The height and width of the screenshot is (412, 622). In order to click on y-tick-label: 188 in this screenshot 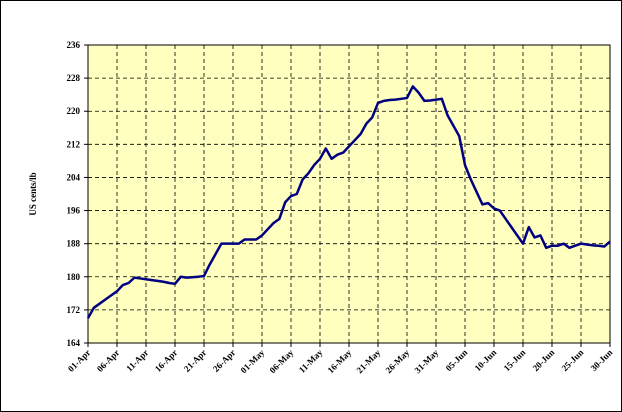, I will do `click(74, 244)`.